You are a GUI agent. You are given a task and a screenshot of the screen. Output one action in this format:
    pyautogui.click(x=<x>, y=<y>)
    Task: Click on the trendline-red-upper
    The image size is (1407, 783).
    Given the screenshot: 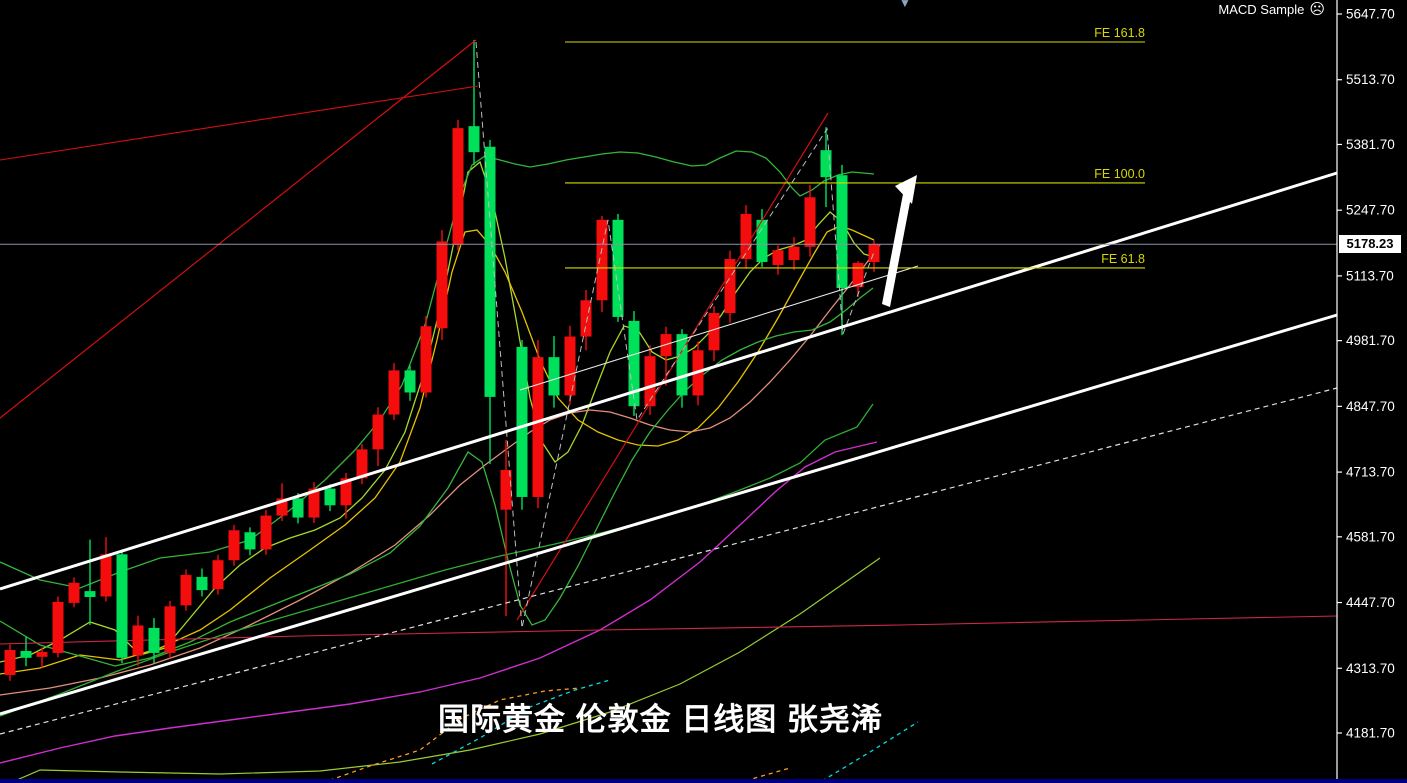 What is the action you would take?
    pyautogui.click(x=239, y=123)
    